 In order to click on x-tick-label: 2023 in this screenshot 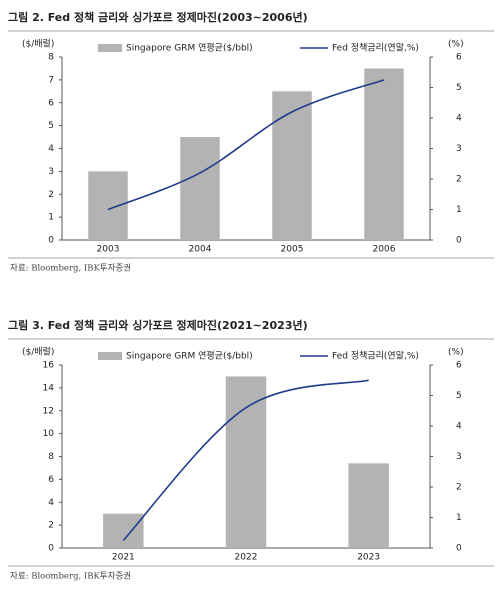, I will do `click(368, 558)`.